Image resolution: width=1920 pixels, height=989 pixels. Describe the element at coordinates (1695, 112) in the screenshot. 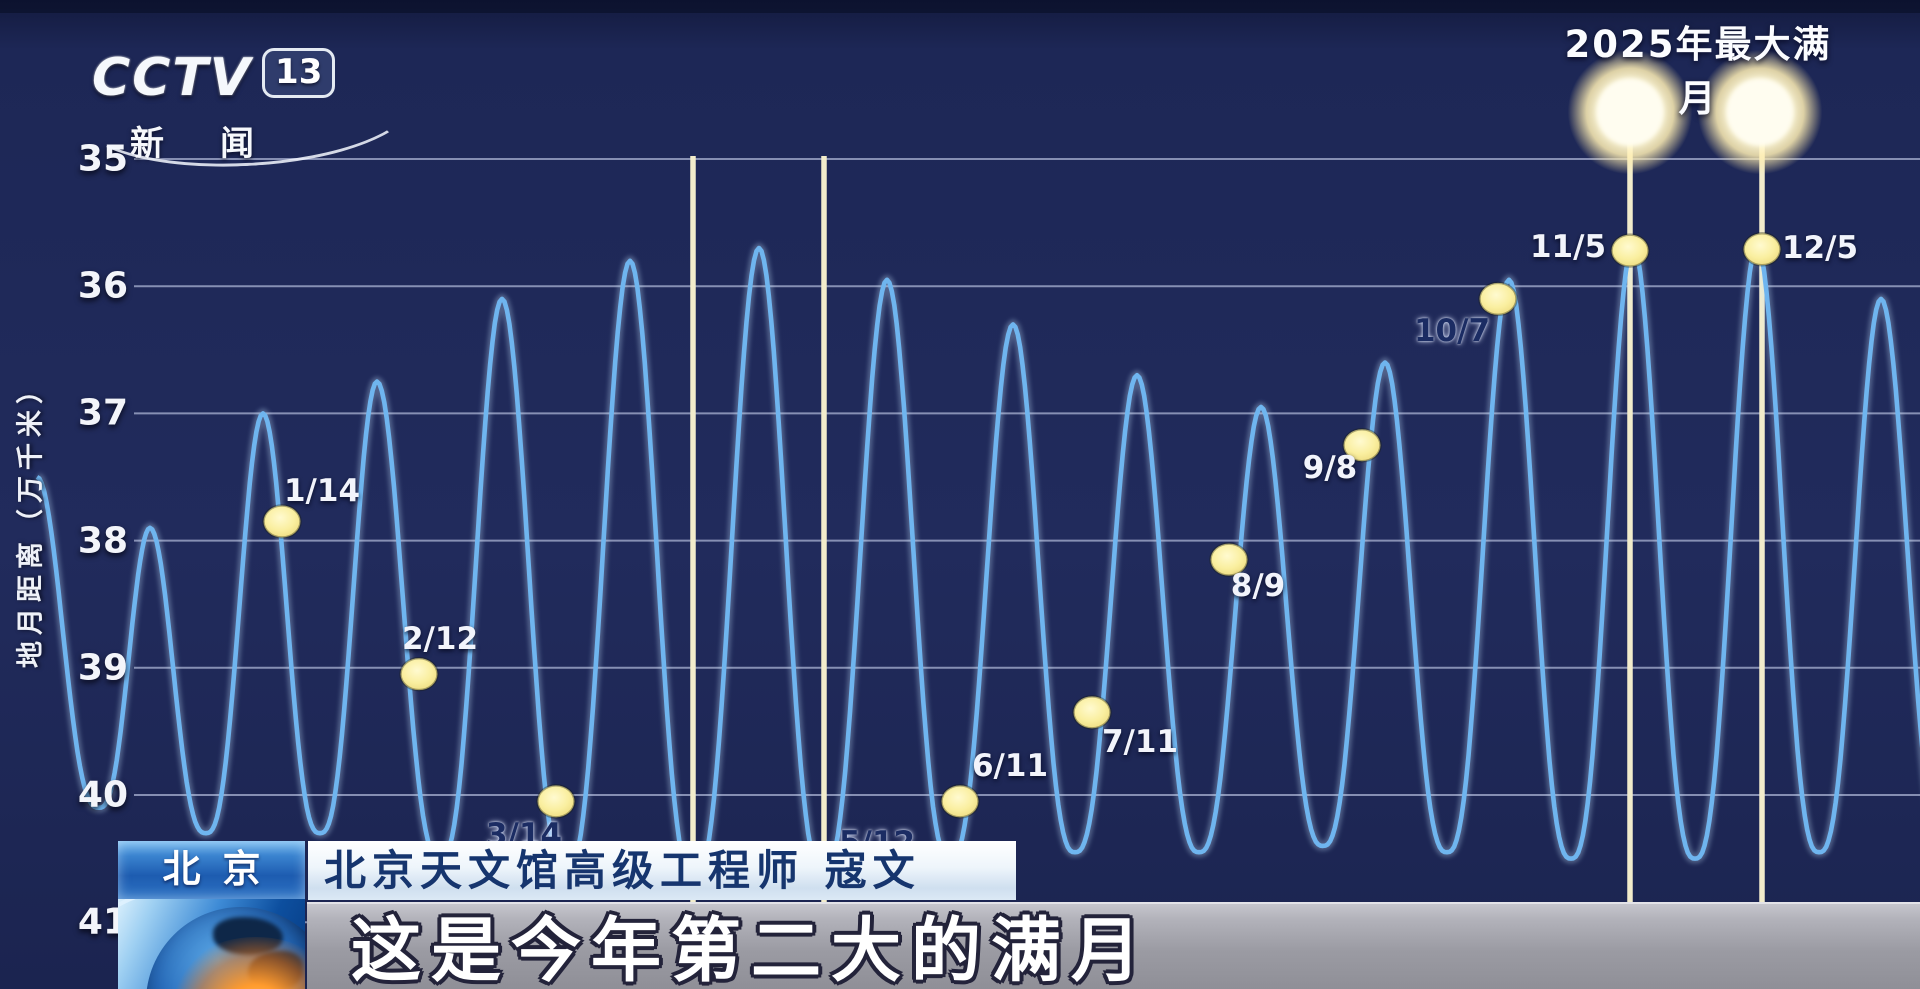

I see `big-moon-icons` at that location.